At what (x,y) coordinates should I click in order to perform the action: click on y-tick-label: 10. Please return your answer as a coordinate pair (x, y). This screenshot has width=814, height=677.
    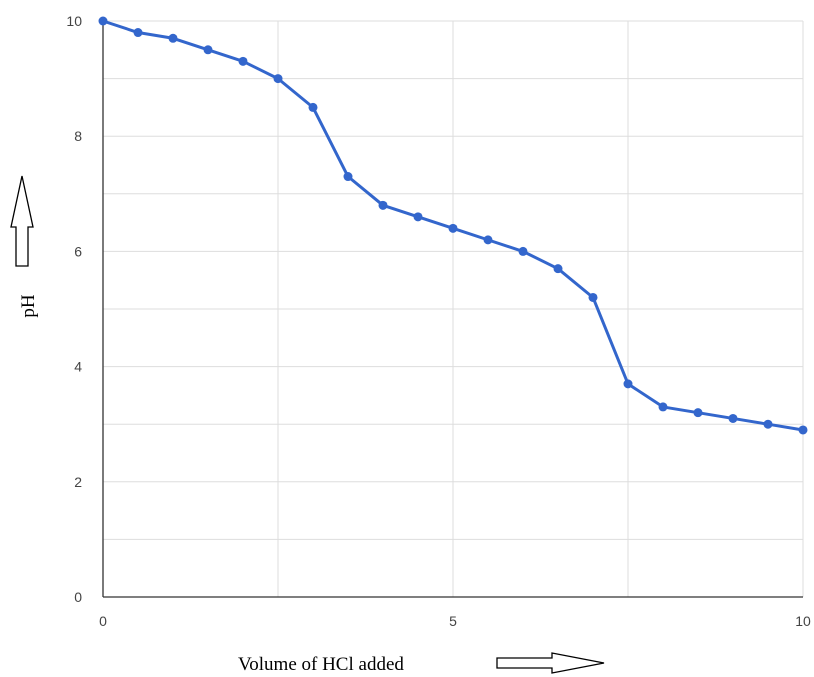
    Looking at the image, I should click on (74, 21).